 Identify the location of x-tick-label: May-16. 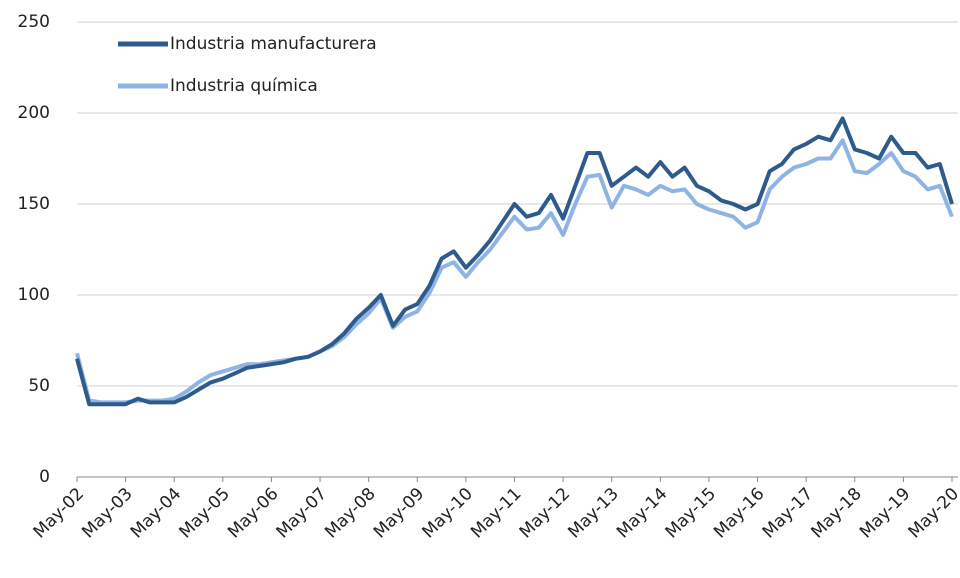
(739, 513).